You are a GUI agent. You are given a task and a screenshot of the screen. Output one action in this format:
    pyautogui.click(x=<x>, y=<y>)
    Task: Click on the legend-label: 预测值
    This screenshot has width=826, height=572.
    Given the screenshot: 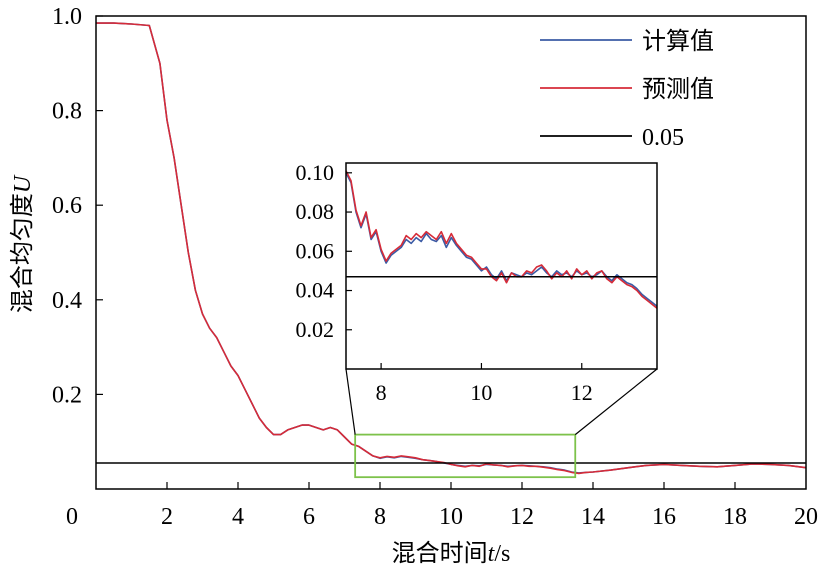 What is the action you would take?
    pyautogui.click(x=678, y=89)
    